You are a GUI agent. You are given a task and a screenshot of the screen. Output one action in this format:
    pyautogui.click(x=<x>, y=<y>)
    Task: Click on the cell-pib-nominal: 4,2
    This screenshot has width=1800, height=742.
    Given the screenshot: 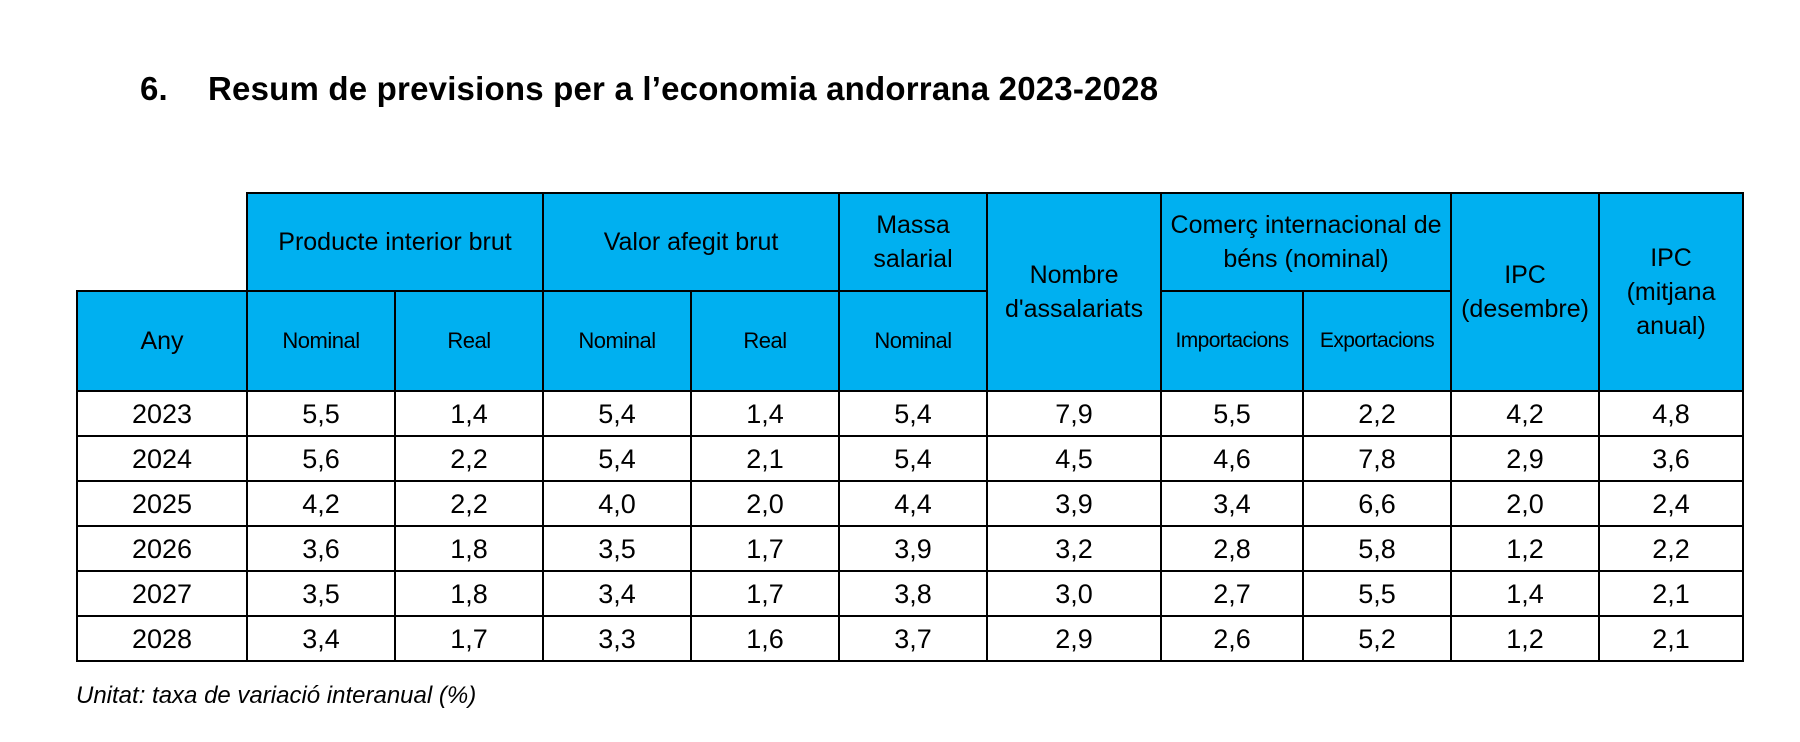 What is the action you would take?
    pyautogui.click(x=321, y=503)
    